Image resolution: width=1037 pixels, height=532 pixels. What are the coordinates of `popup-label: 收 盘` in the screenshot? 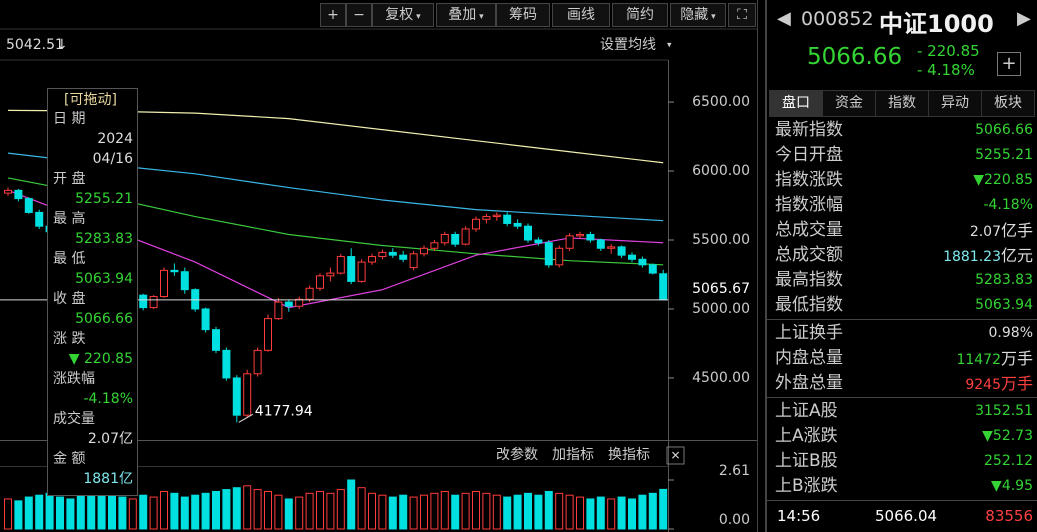 It's located at (69, 299).